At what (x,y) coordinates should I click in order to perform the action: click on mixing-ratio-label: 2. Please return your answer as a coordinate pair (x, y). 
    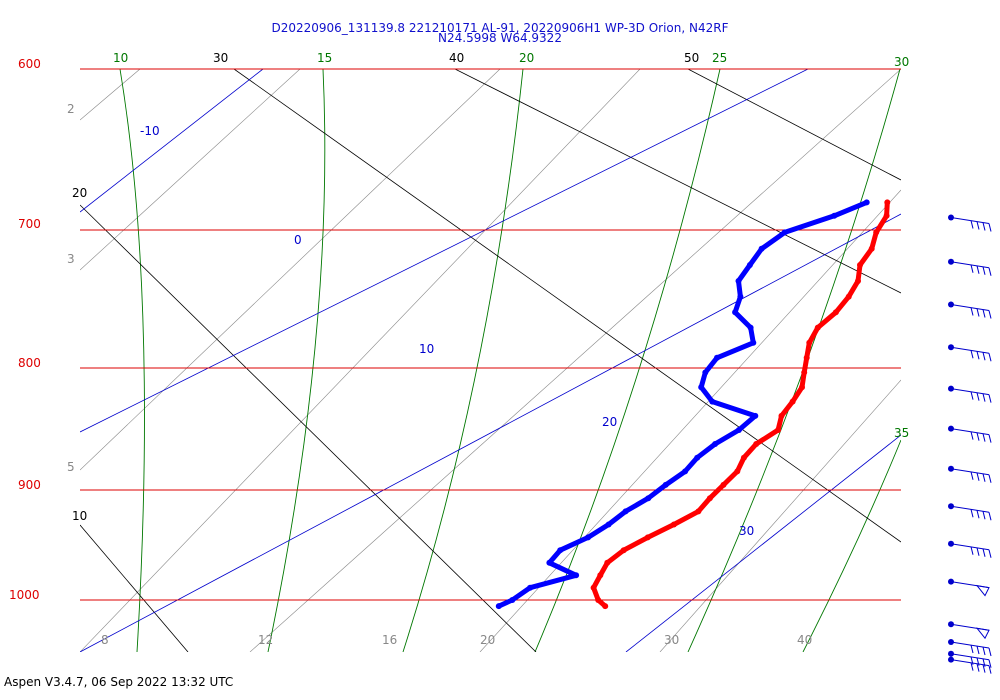
    Looking at the image, I should click on (71, 109).